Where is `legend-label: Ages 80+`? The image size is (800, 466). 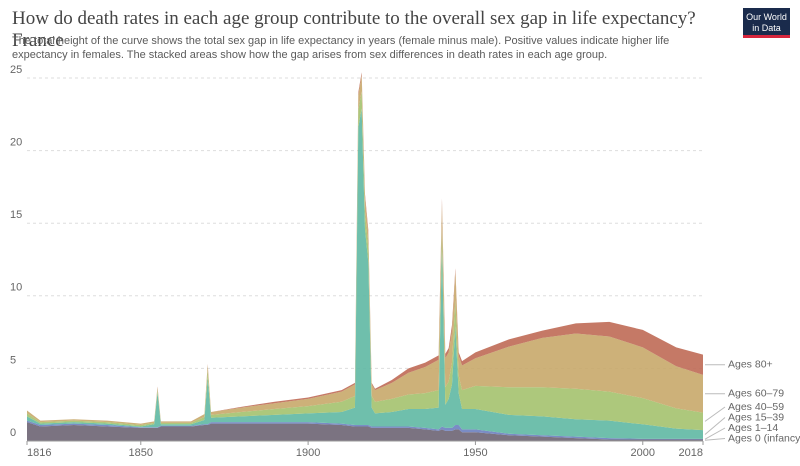 legend-label: Ages 80+ is located at coordinates (750, 365).